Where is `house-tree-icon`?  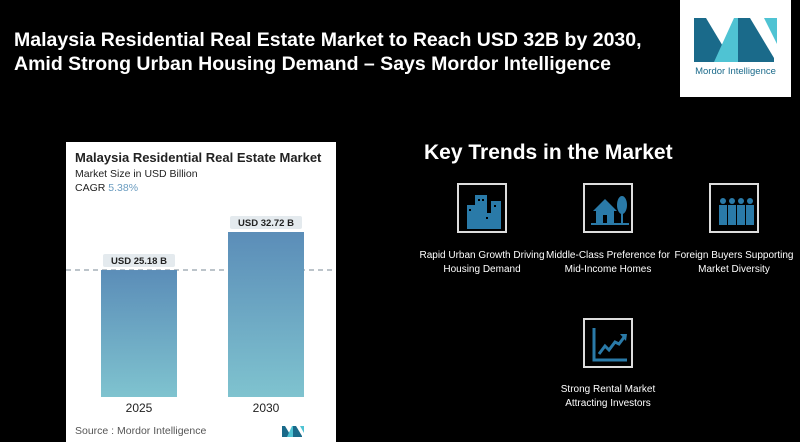
house-tree-icon is located at coordinates (608, 208).